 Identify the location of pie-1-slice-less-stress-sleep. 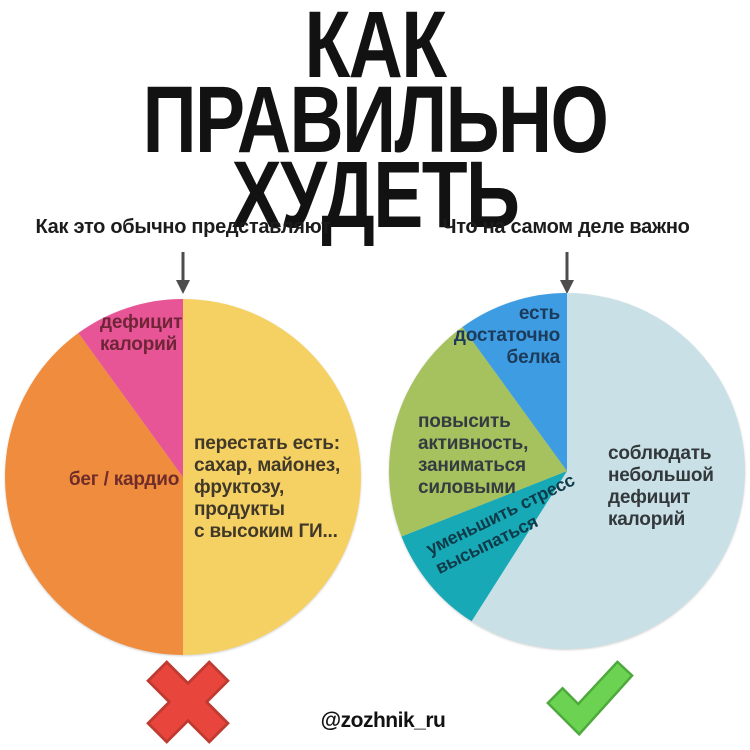
(484, 546).